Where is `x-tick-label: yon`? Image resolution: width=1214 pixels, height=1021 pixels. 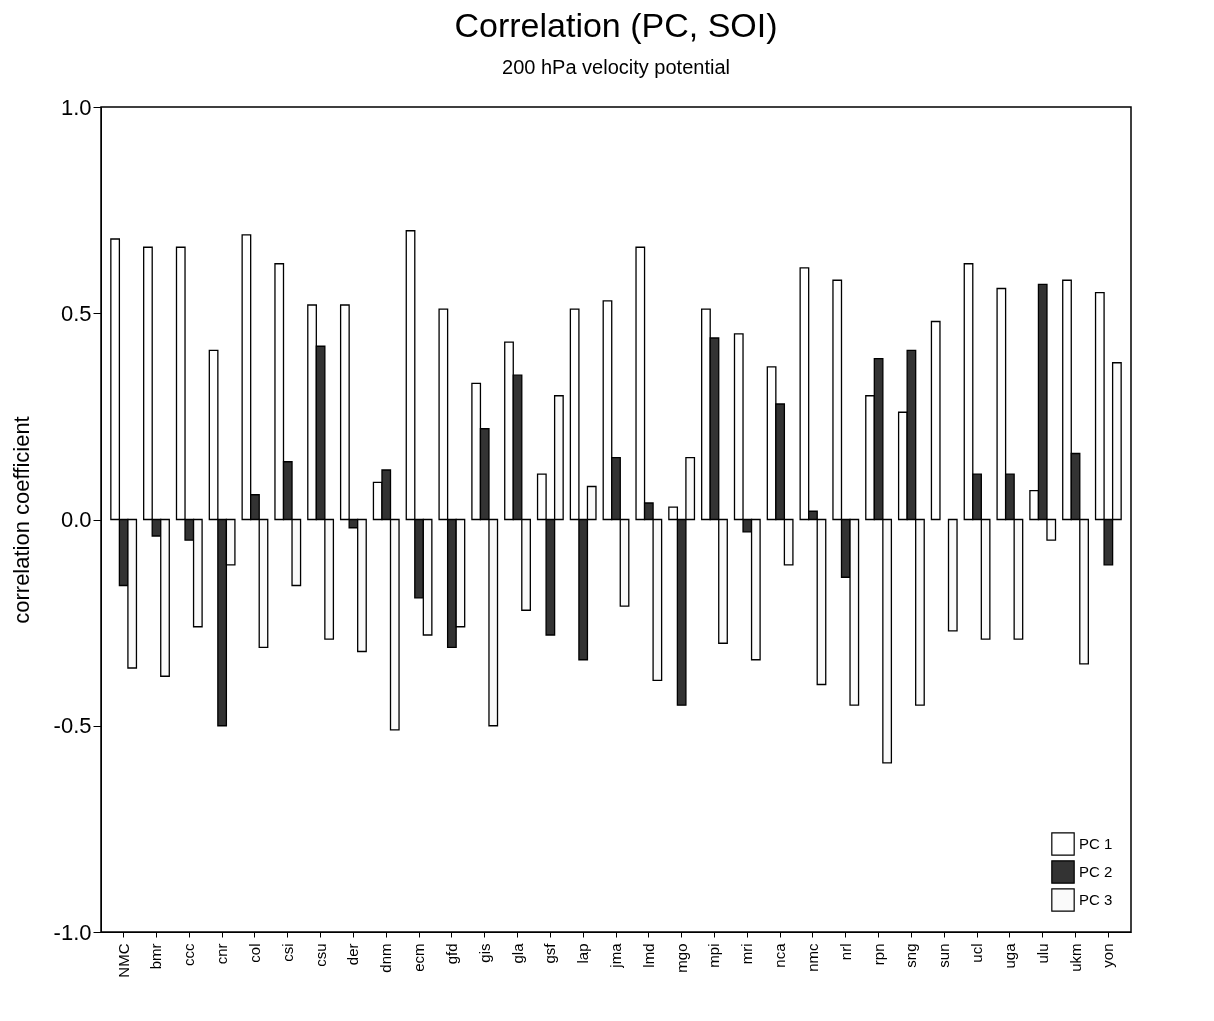 x-tick-label: yon is located at coordinates (1108, 955).